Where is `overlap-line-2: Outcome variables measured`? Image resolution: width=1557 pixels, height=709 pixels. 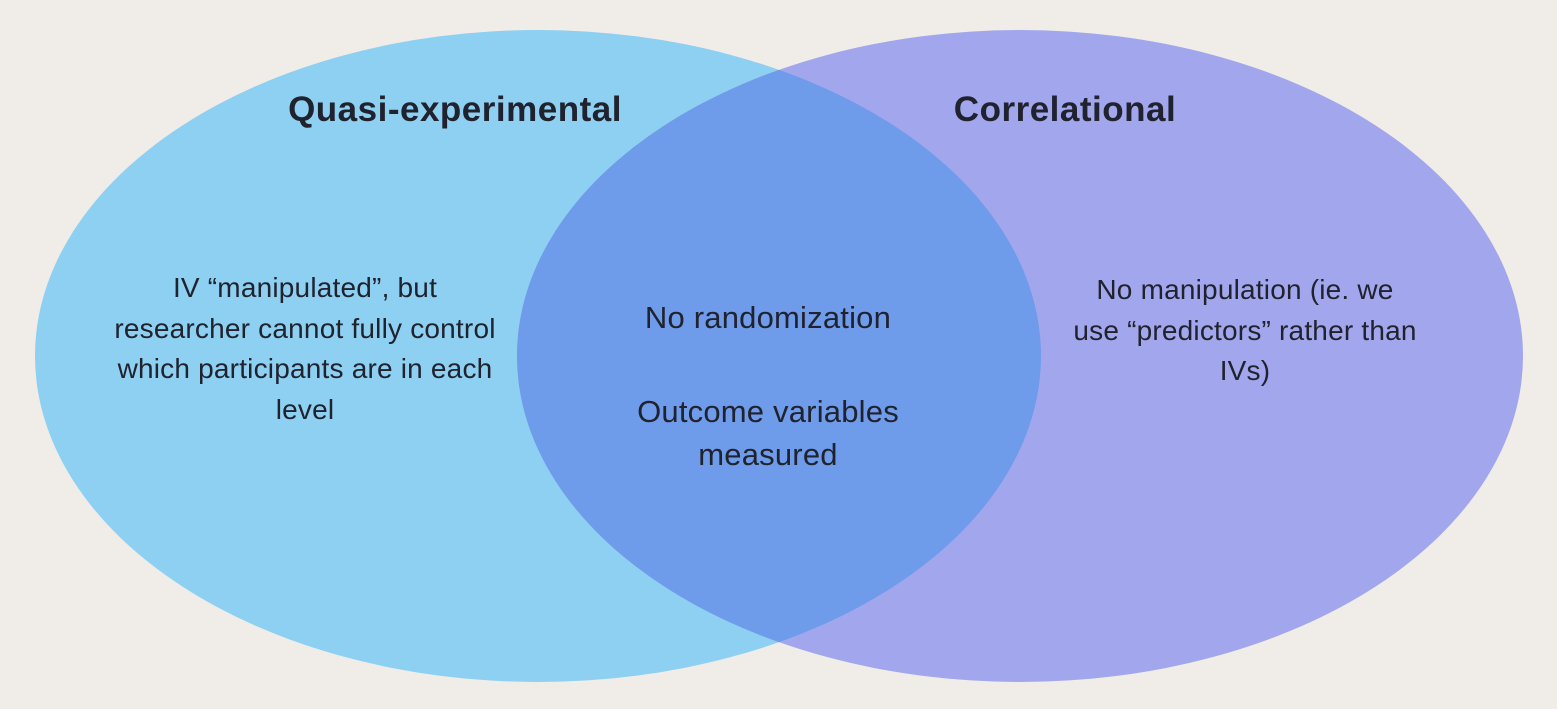
overlap-line-2: Outcome variables measured is located at coordinates (768, 433).